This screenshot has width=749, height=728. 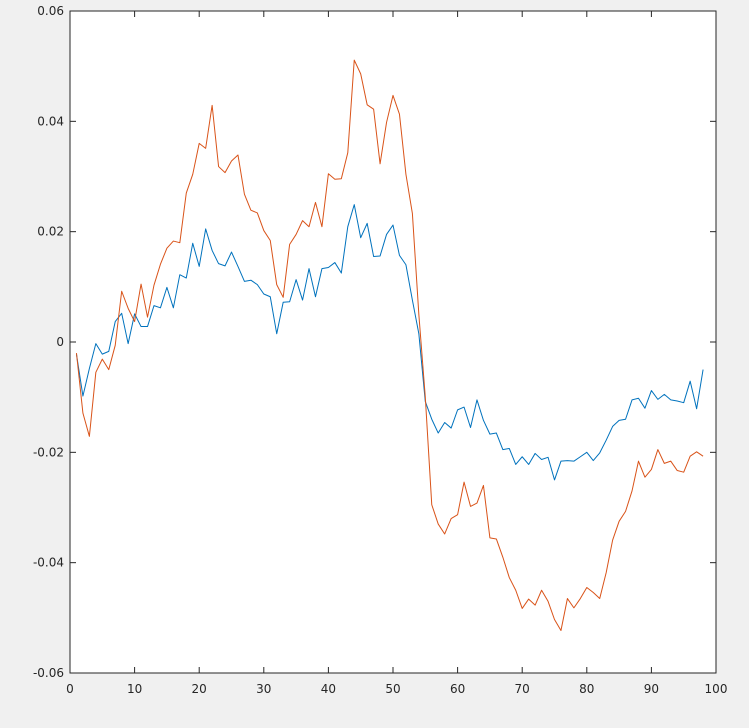 What do you see at coordinates (328, 689) in the screenshot?
I see `x-tick-label: 40` at bounding box center [328, 689].